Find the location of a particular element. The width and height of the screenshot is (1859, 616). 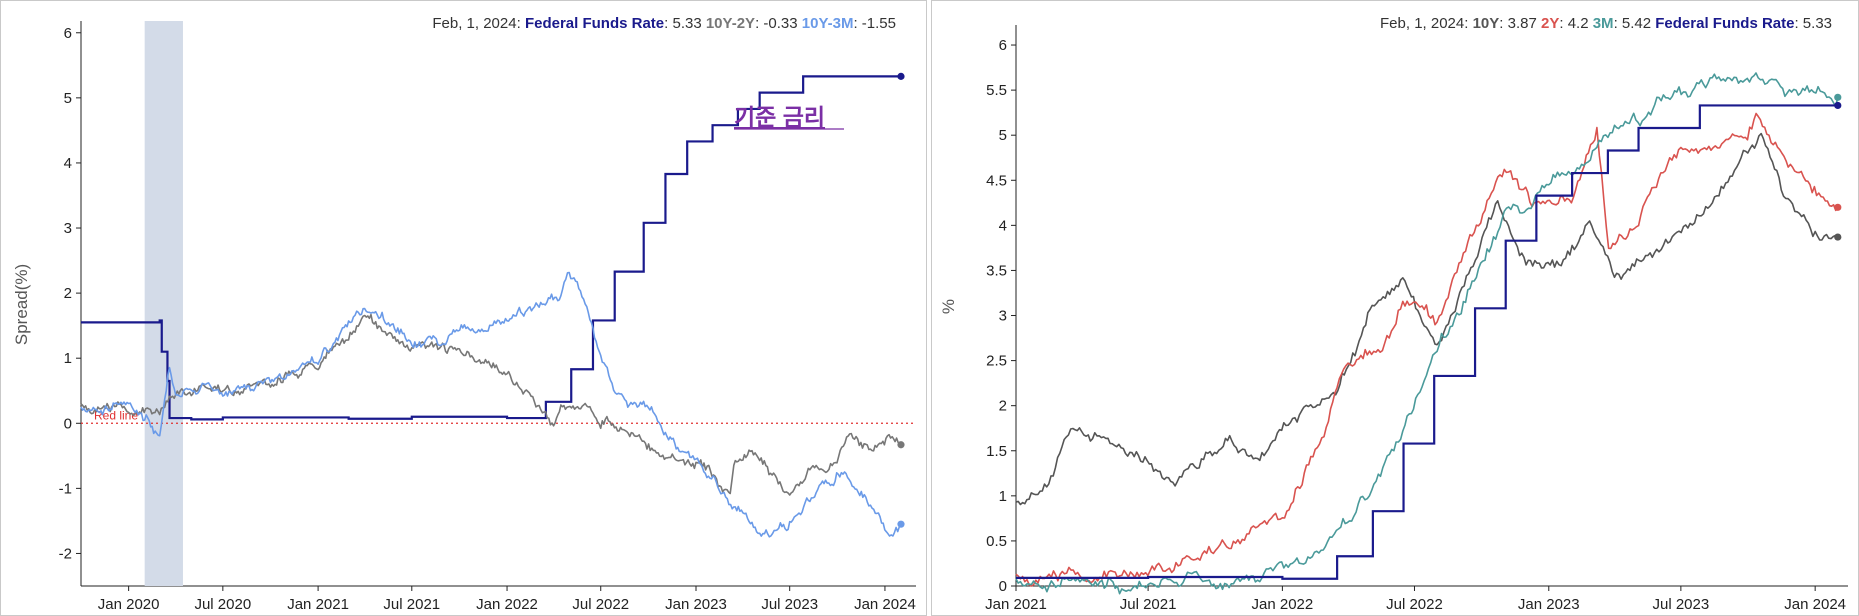

header-series-name: 10Y is located at coordinates (1486, 23).